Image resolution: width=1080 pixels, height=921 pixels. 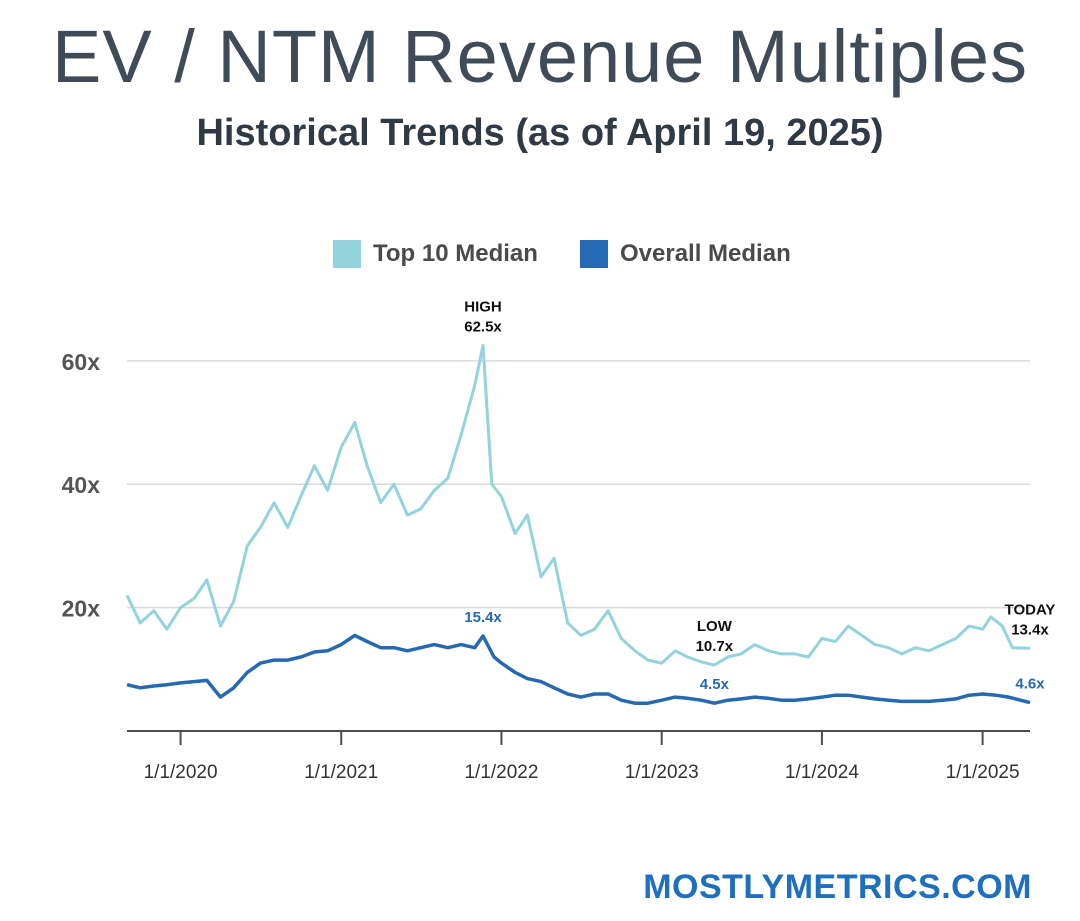 I want to click on legend-label-top10: Top 10 Median, so click(x=455, y=253).